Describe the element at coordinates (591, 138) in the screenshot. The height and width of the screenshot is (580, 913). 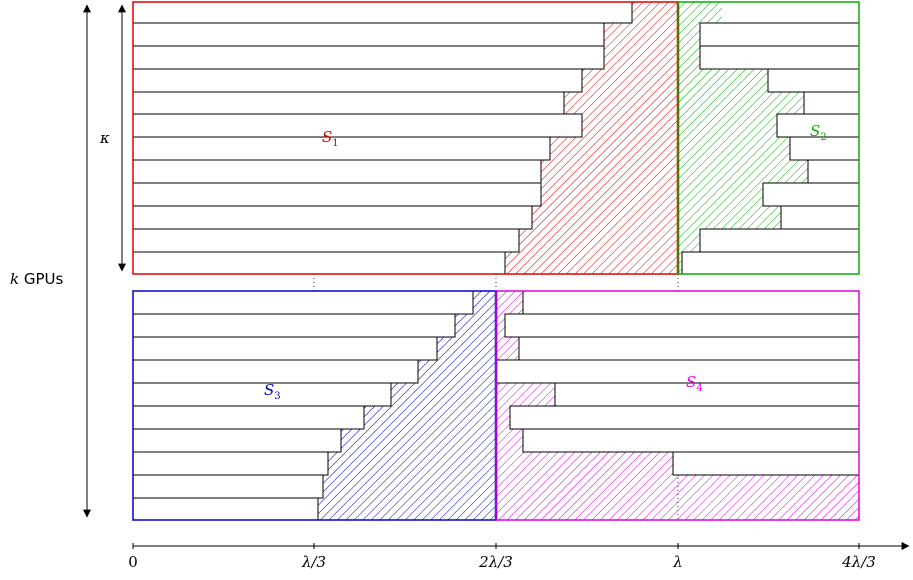
I see `s1-hatched-region` at that location.